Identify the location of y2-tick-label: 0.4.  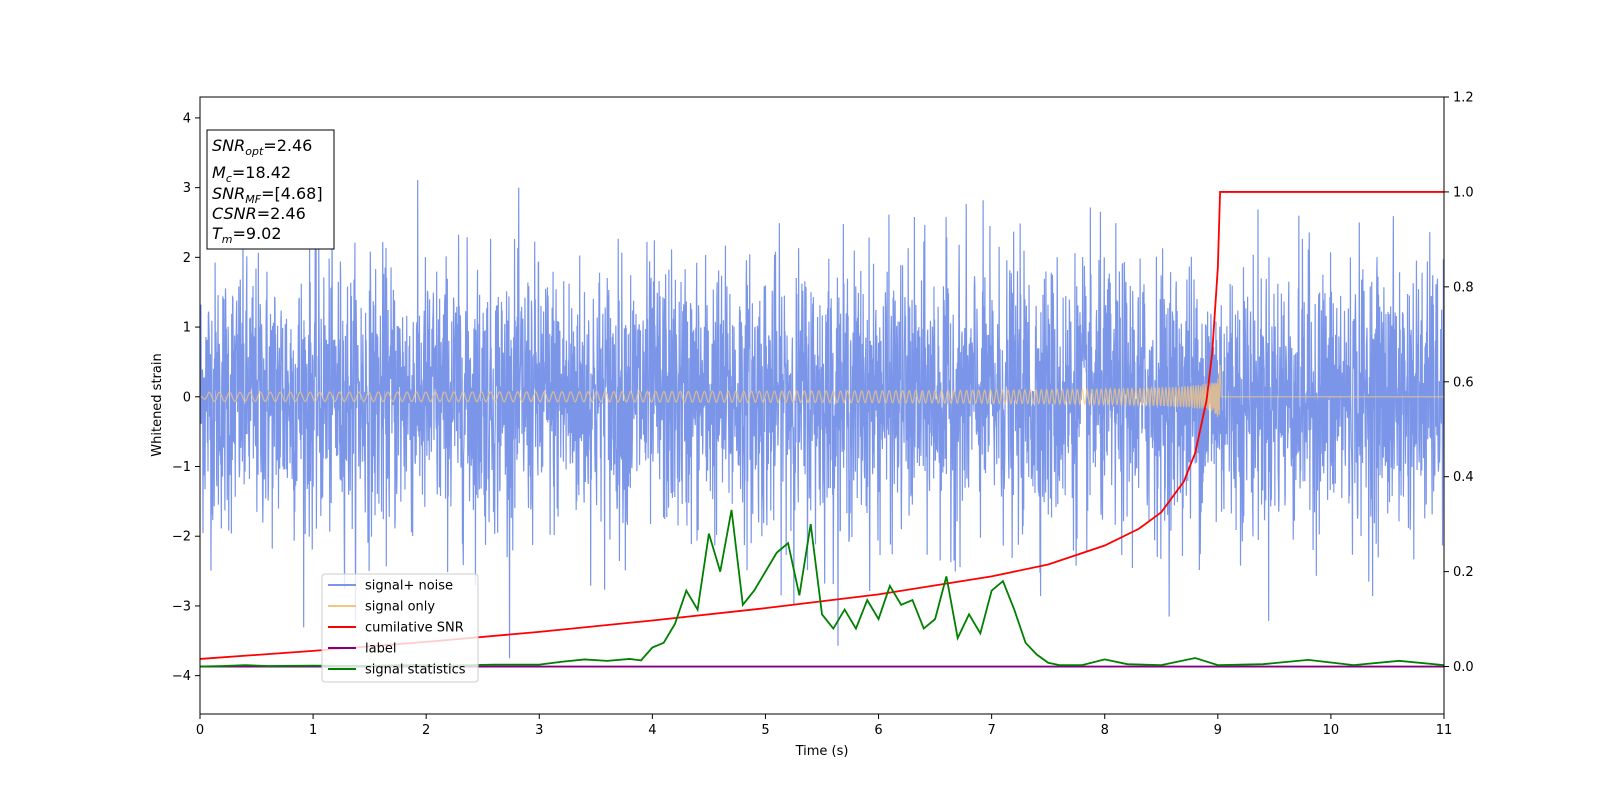
(1463, 477).